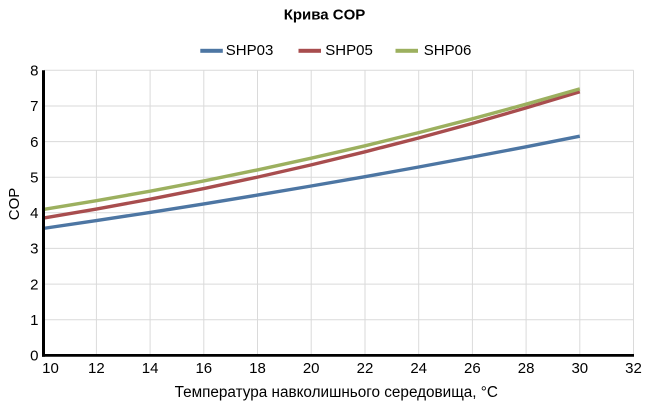 The height and width of the screenshot is (405, 650). What do you see at coordinates (14, 204) in the screenshot?
I see `svg-text: COP` at bounding box center [14, 204].